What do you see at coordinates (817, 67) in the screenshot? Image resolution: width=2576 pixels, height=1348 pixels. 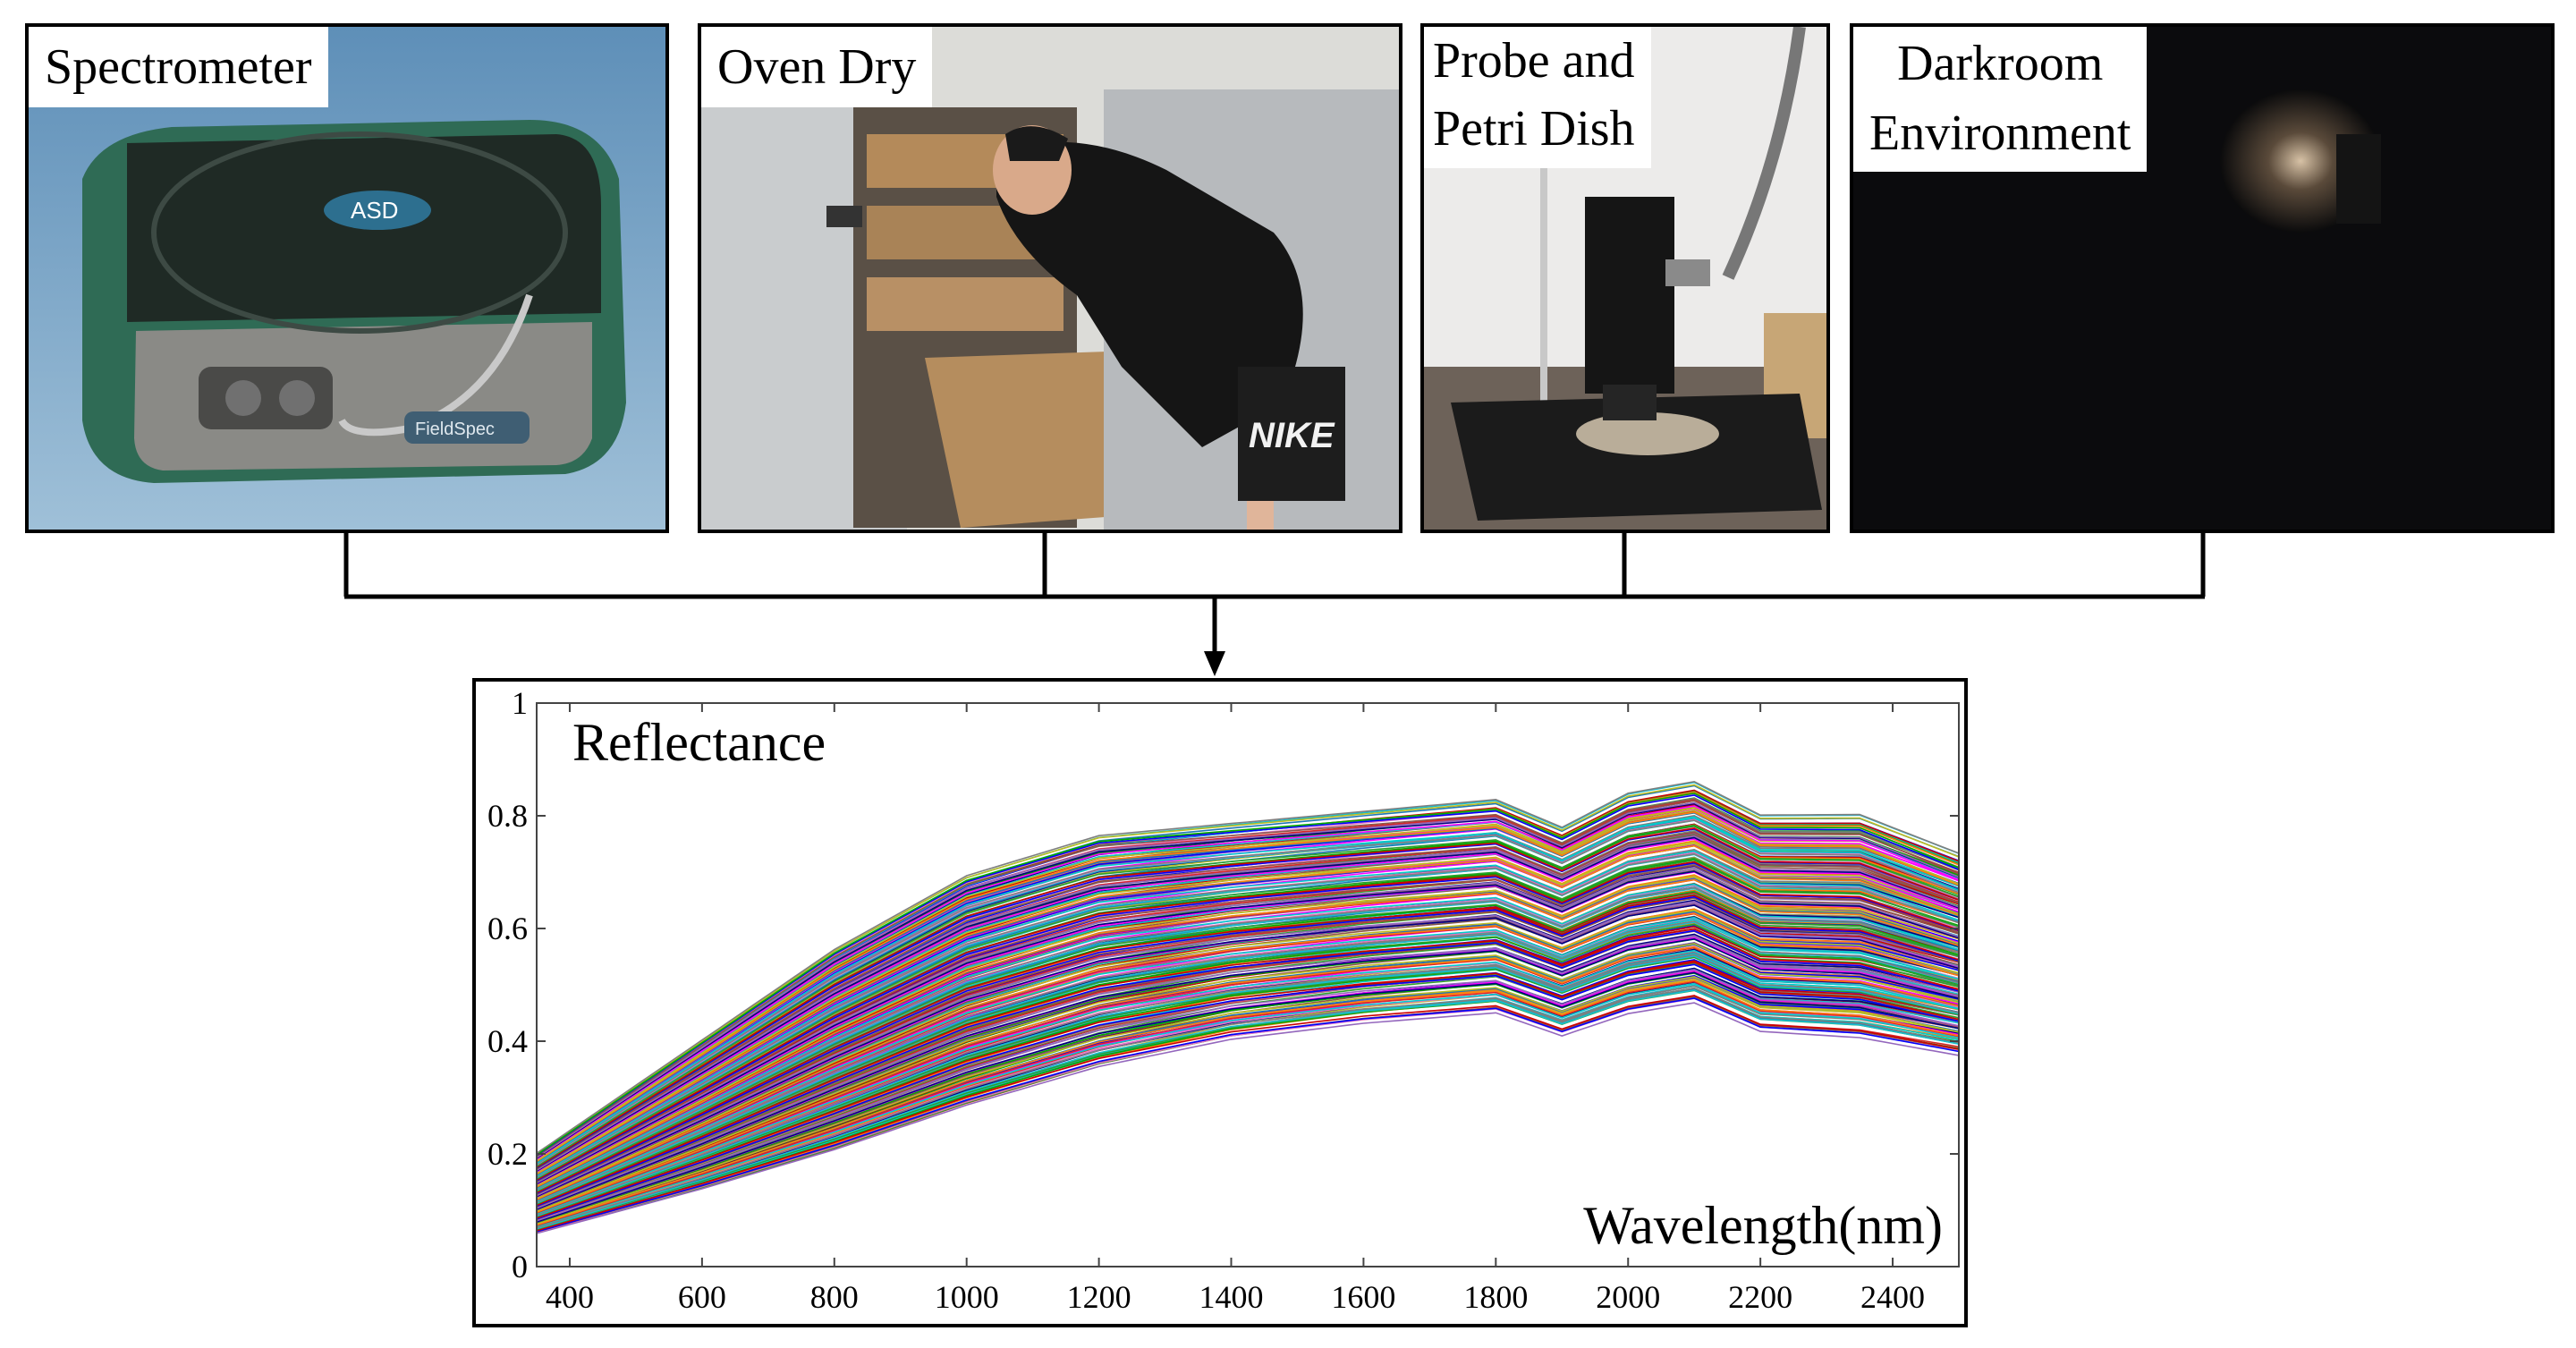 I see `oven-label: Oven Dry` at bounding box center [817, 67].